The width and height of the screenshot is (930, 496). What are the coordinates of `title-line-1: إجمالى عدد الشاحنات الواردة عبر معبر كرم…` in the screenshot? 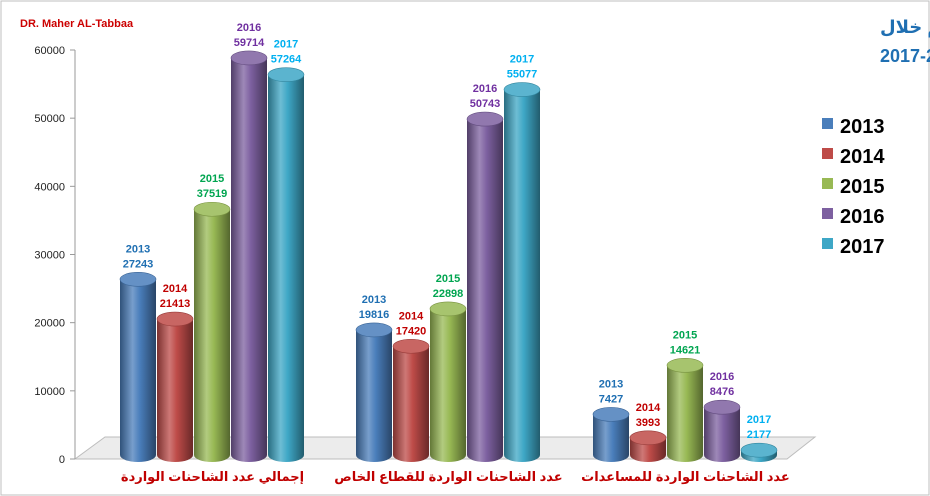 It's located at (905, 26).